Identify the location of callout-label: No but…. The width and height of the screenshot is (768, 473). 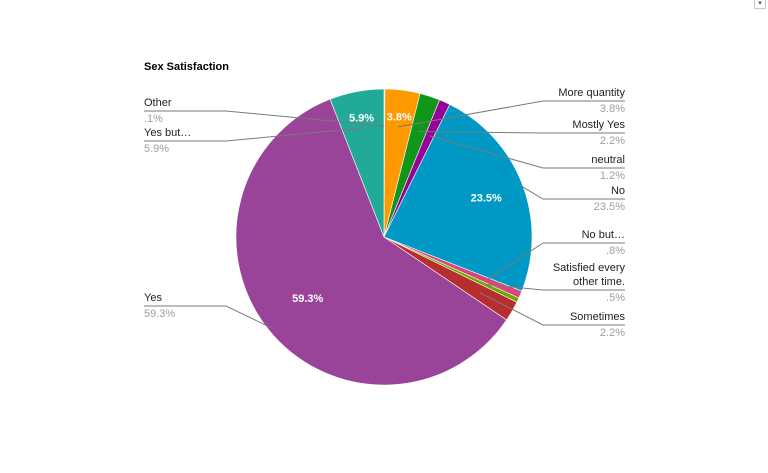
(603, 235).